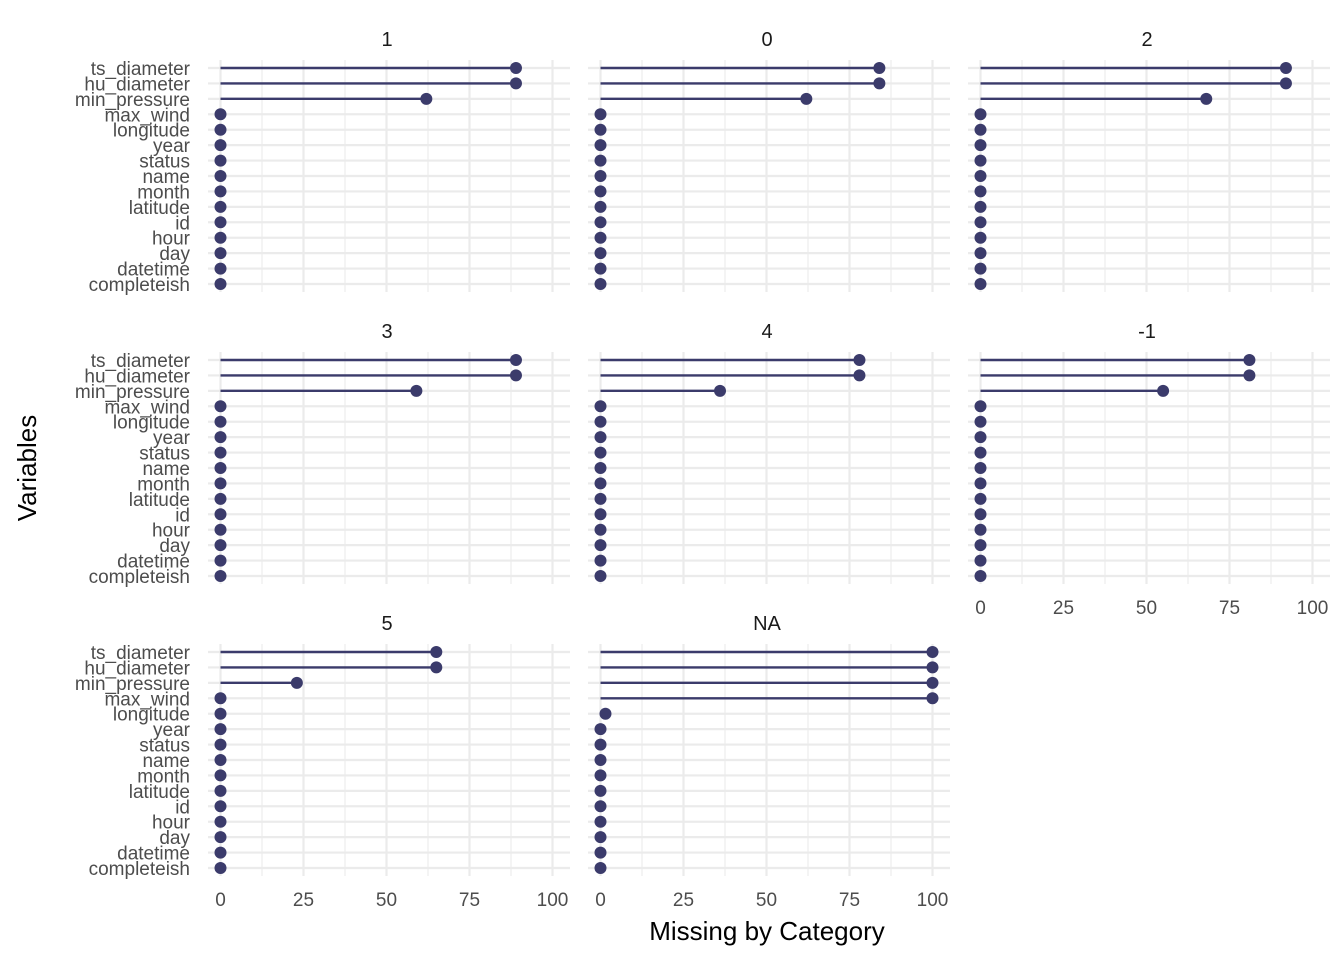 Image resolution: width=1344 pixels, height=960 pixels. What do you see at coordinates (174, 838) in the screenshot?
I see `y-tick-label: day` at bounding box center [174, 838].